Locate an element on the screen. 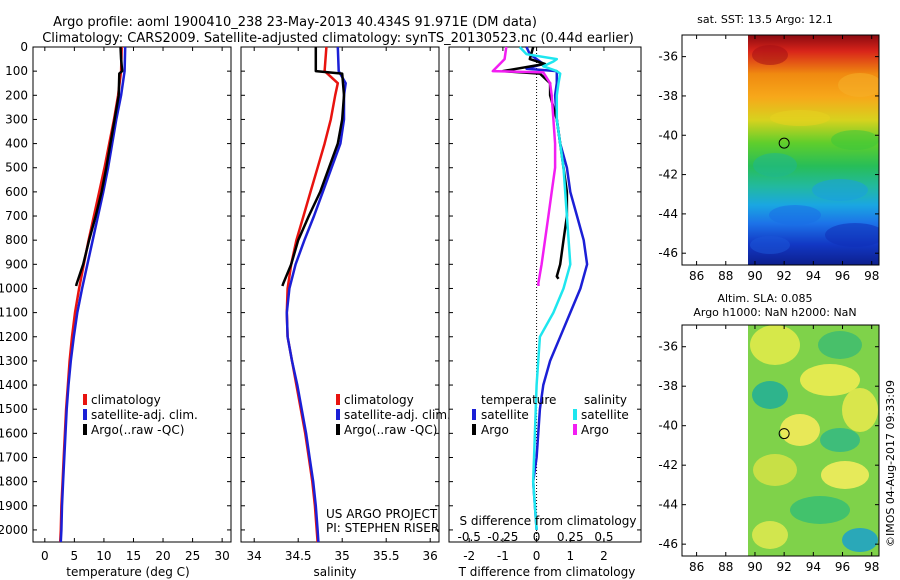 This screenshot has width=900, height=580. x-tick-label: 34 is located at coordinates (254, 556).